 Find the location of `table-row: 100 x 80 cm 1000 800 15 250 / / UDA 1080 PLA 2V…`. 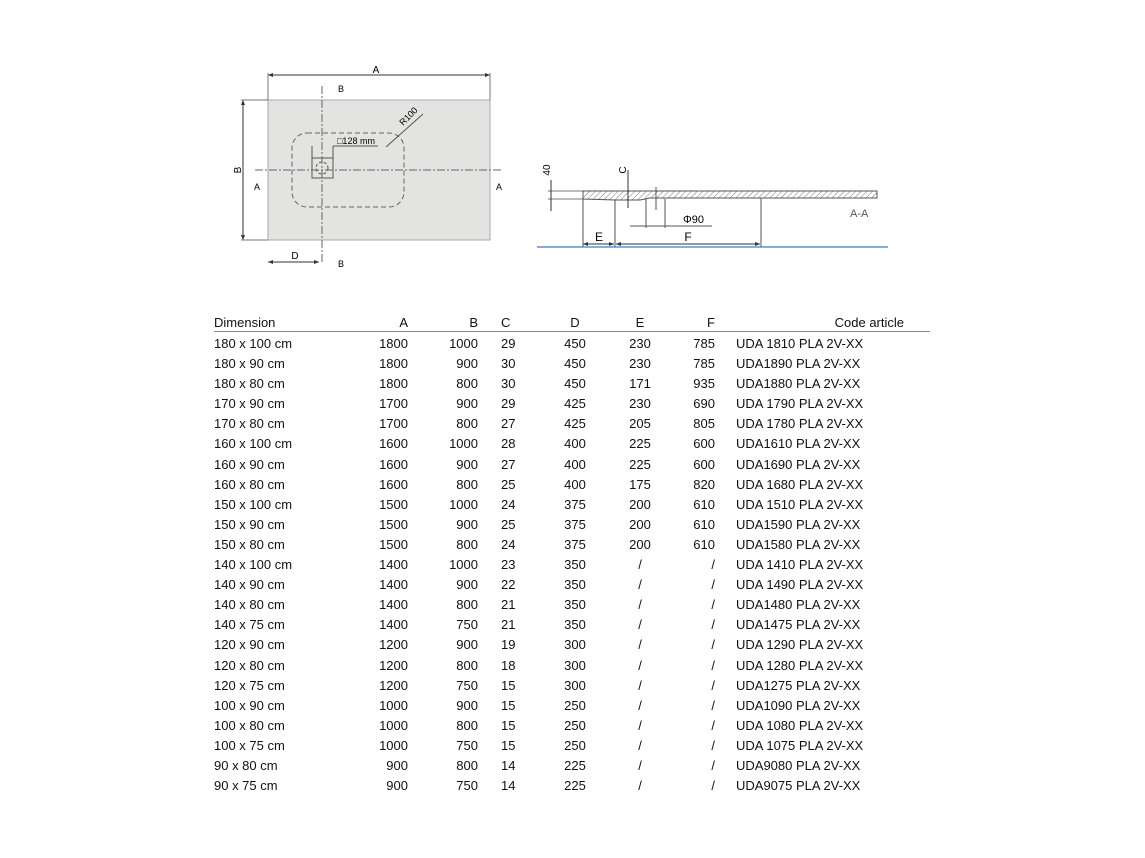

table-row: 100 x 80 cm 1000 800 15 250 / / UDA 1080 PLA 2V… is located at coordinates (572, 726).